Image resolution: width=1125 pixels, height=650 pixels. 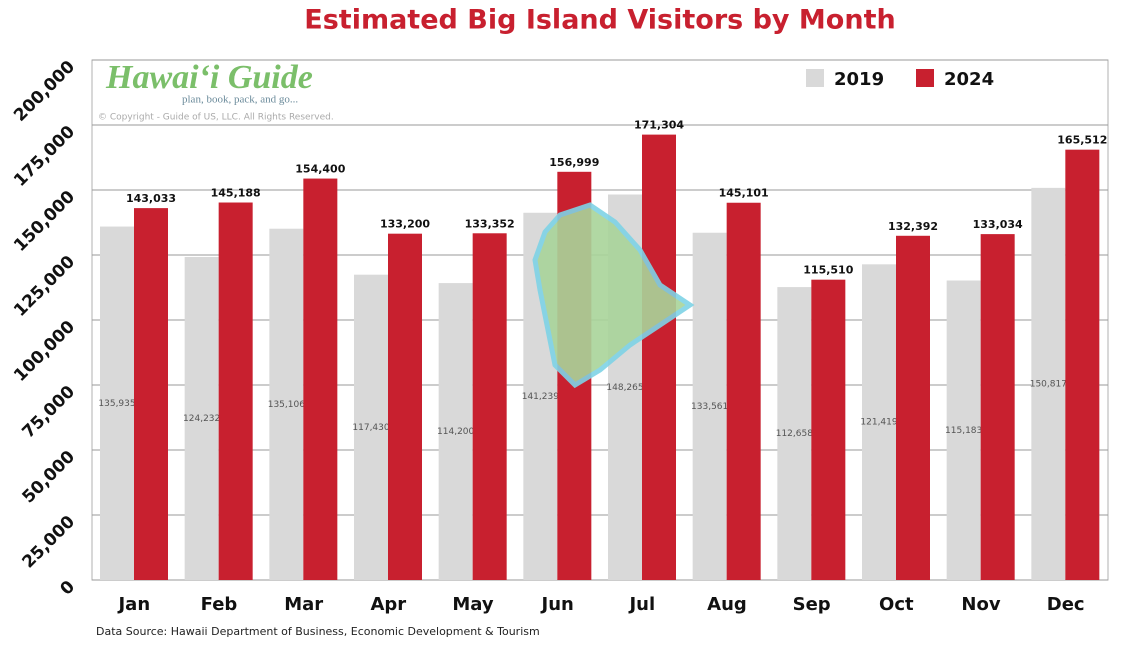 What do you see at coordinates (49, 542) in the screenshot?
I see `y-tick-label: 25,000` at bounding box center [49, 542].